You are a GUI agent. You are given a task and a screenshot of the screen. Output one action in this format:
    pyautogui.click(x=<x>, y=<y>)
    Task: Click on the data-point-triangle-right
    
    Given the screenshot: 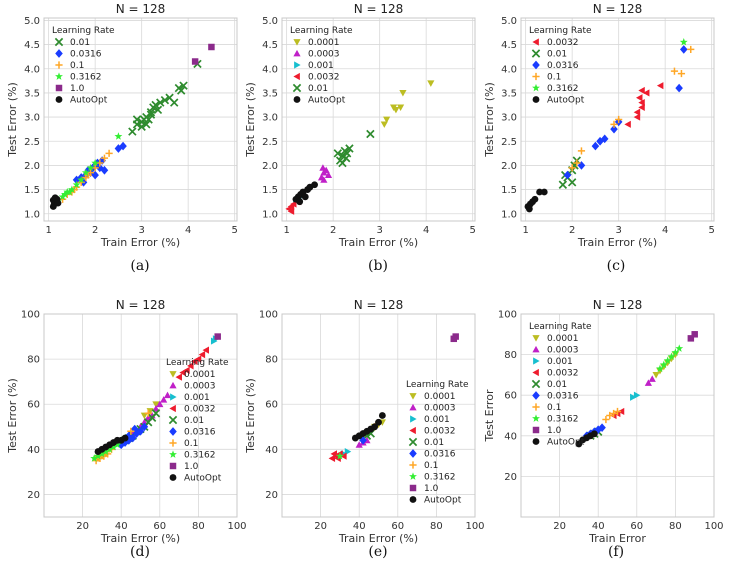 What is the action you would take?
    pyautogui.click(x=637, y=395)
    